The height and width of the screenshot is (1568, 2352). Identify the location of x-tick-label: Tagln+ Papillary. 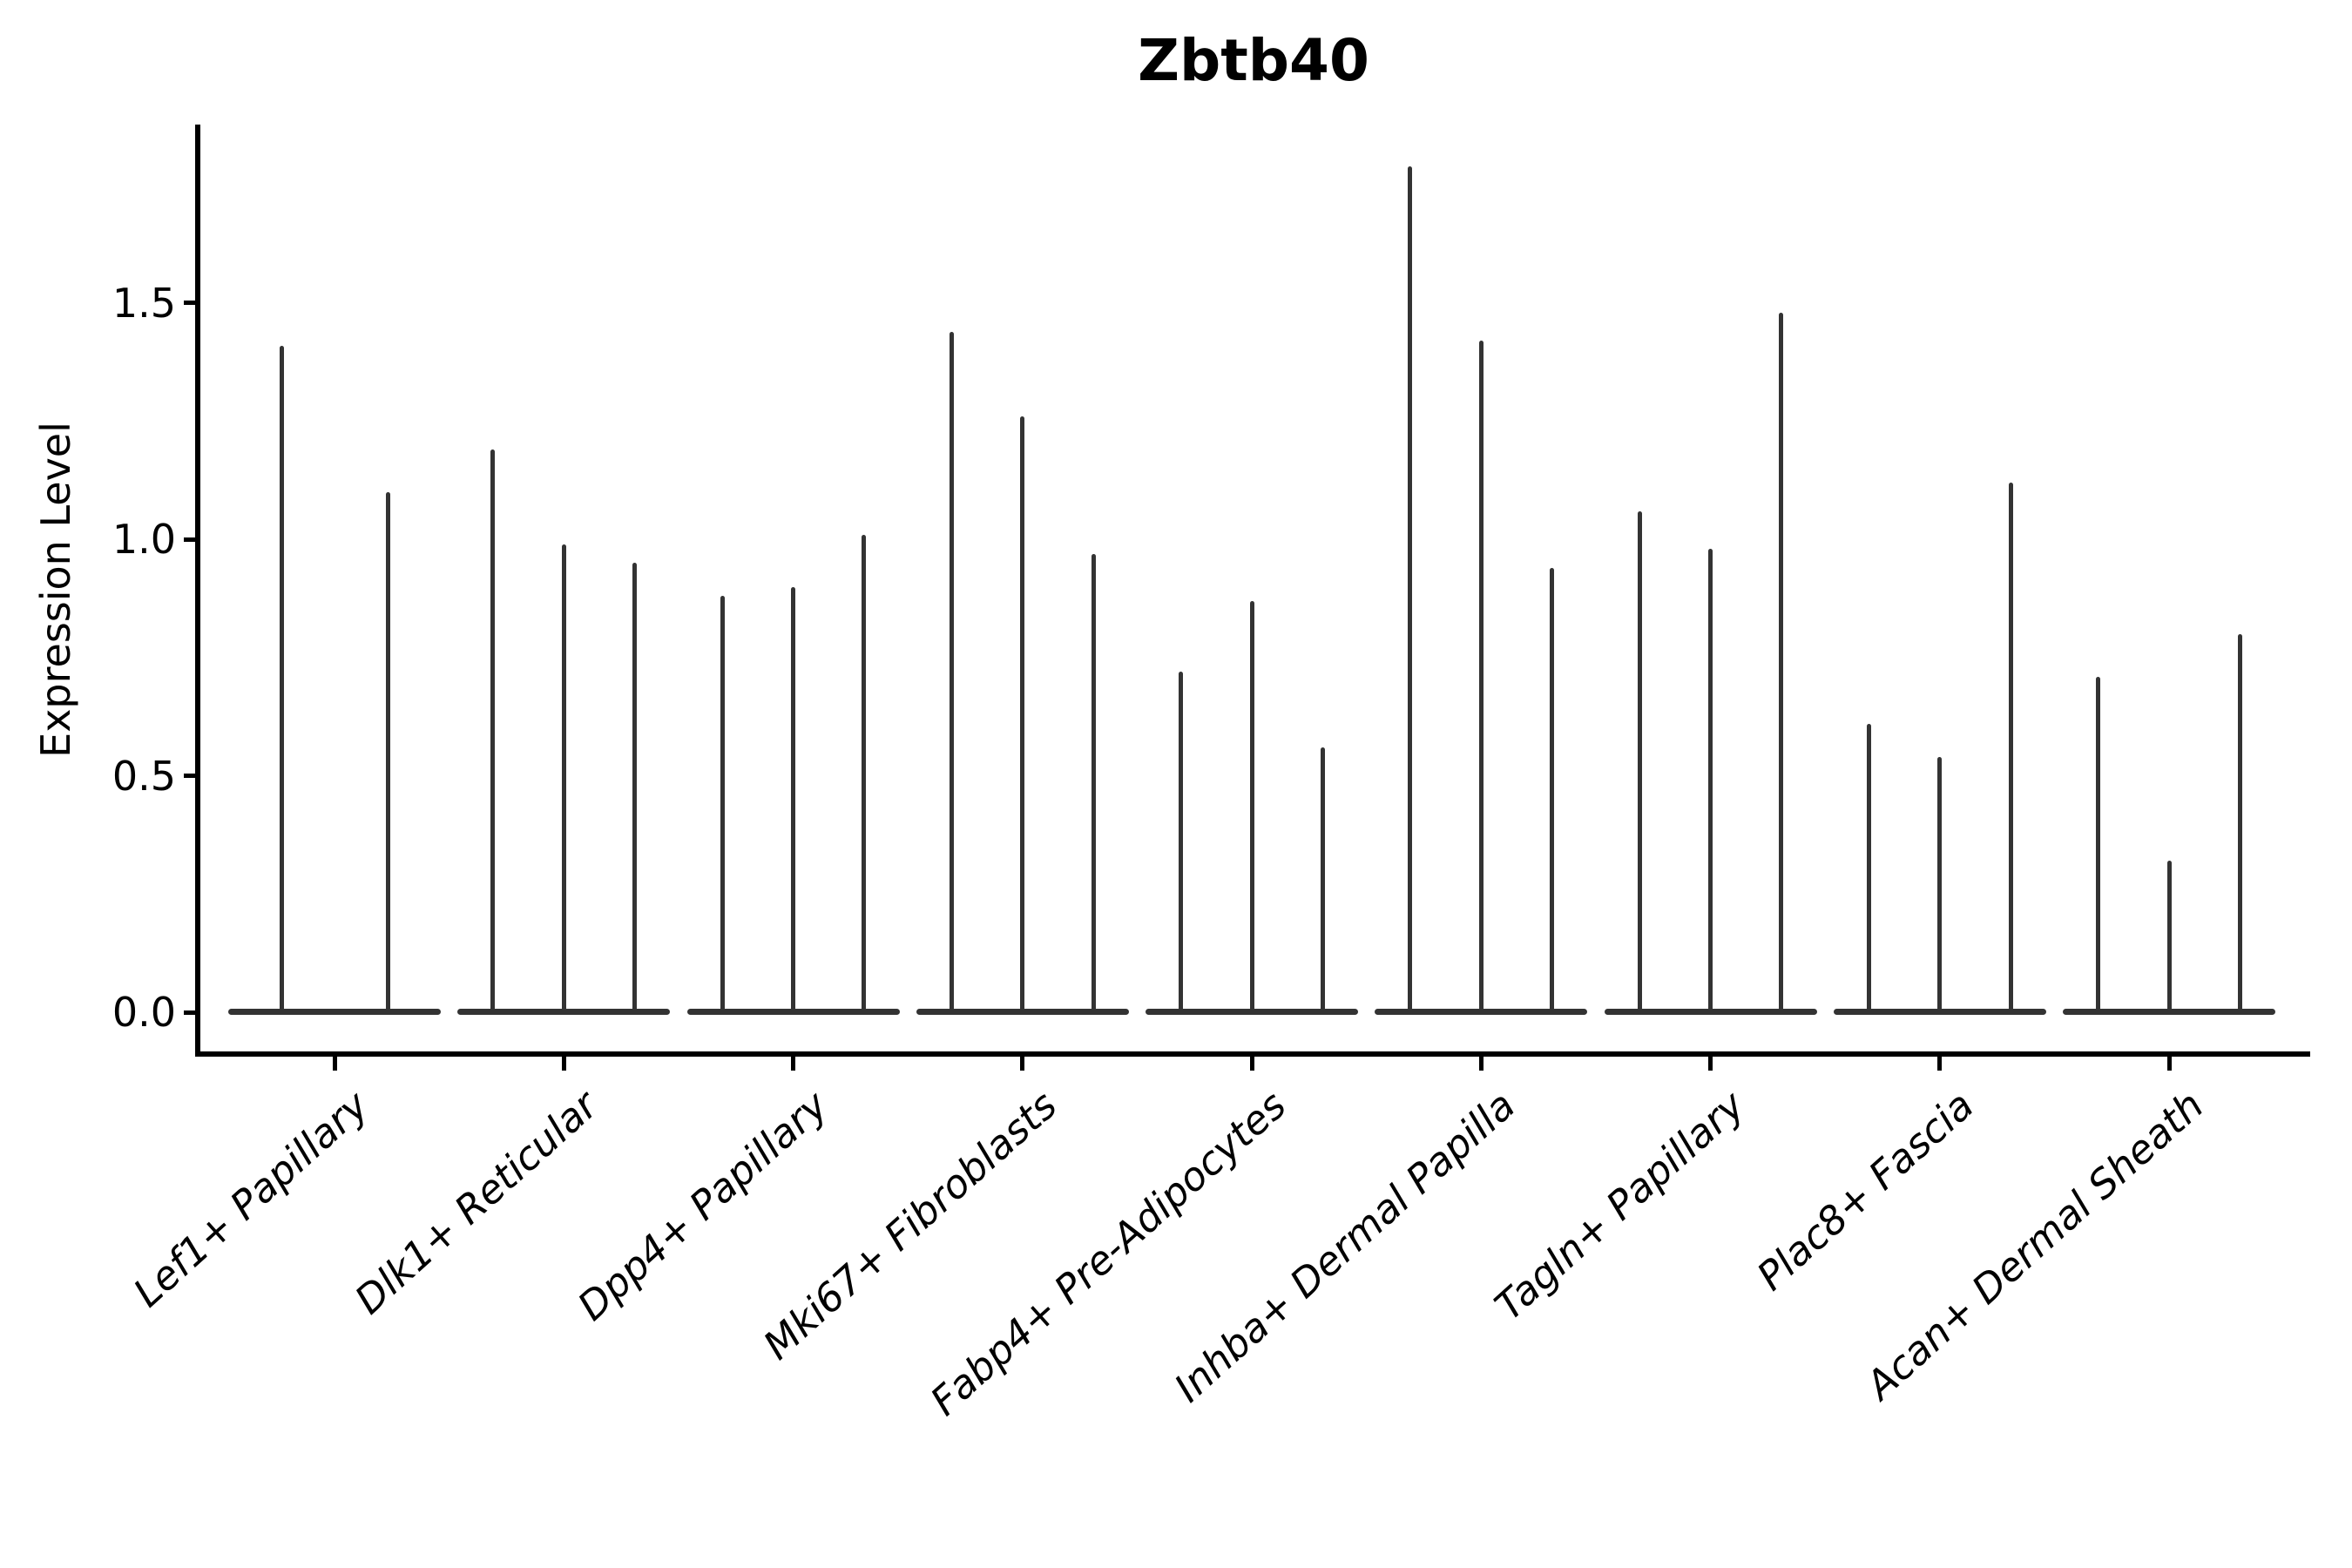
(1619, 1205).